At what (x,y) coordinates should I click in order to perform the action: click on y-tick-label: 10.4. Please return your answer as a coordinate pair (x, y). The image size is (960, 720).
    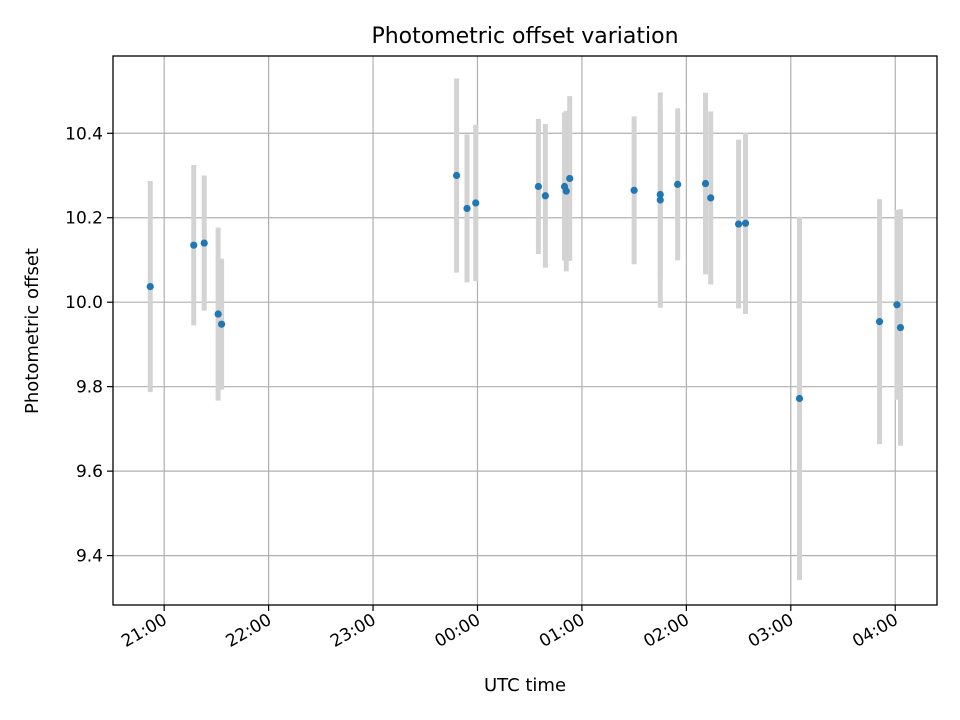
    Looking at the image, I should click on (84, 134).